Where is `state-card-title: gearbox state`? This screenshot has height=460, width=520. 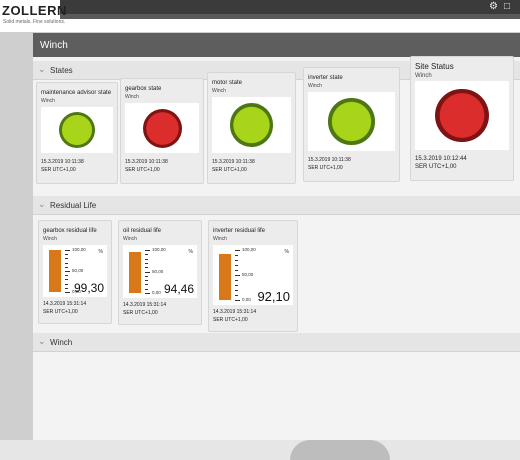 state-card-title: gearbox state is located at coordinates (143, 89).